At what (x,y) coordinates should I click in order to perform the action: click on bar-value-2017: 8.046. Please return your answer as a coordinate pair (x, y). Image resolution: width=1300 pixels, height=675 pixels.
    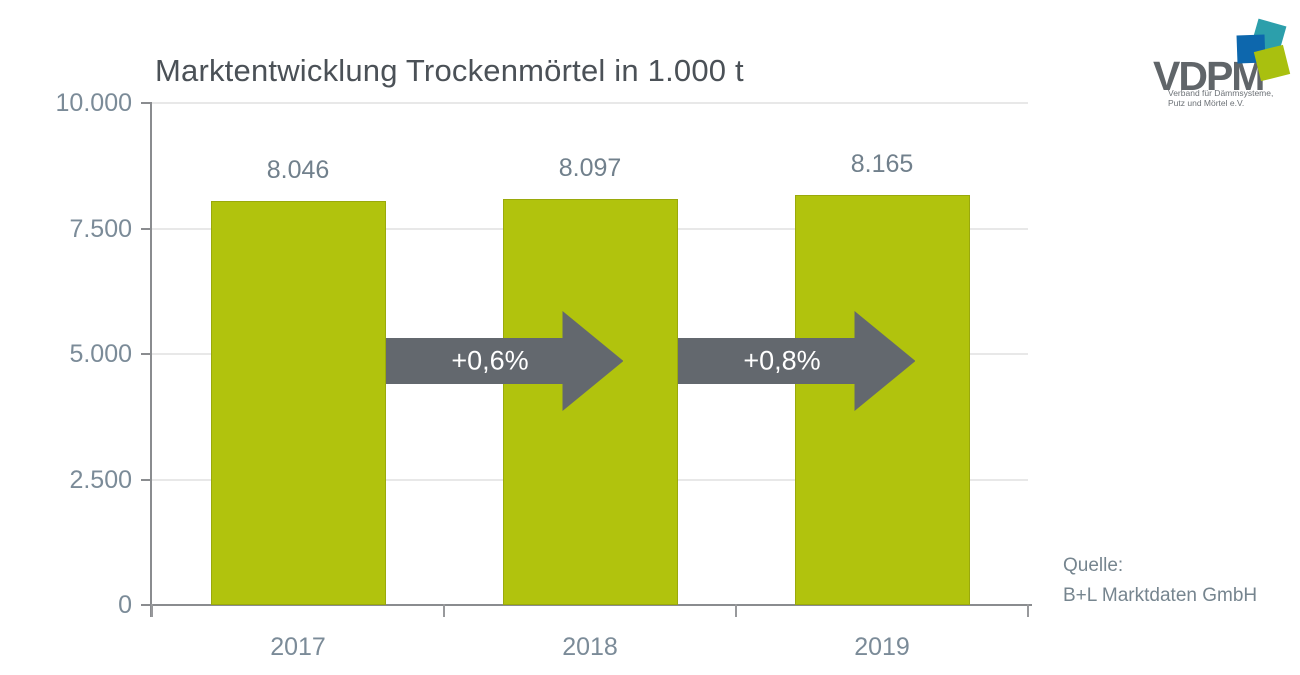
    Looking at the image, I should click on (298, 170).